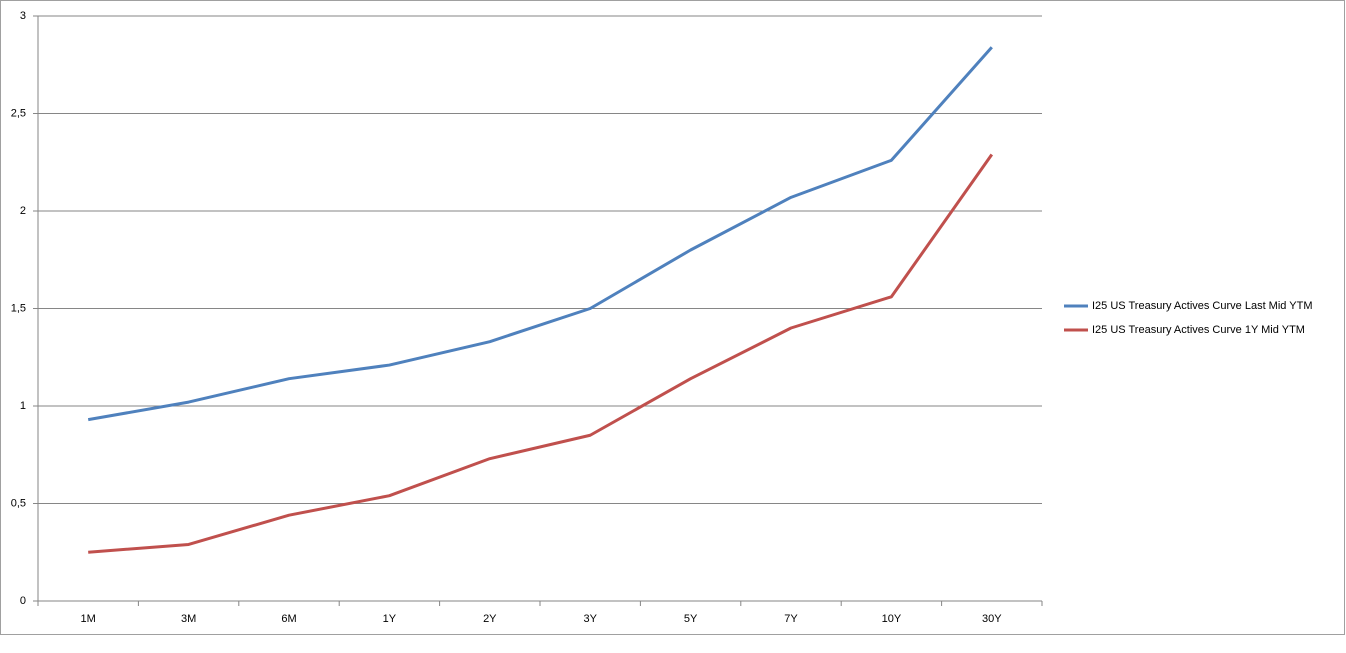 Image resolution: width=1346 pixels, height=653 pixels. Describe the element at coordinates (1198, 330) in the screenshot. I see `legend-label: I25 US Treasury Actives Curve 1Y Mid YTM` at that location.